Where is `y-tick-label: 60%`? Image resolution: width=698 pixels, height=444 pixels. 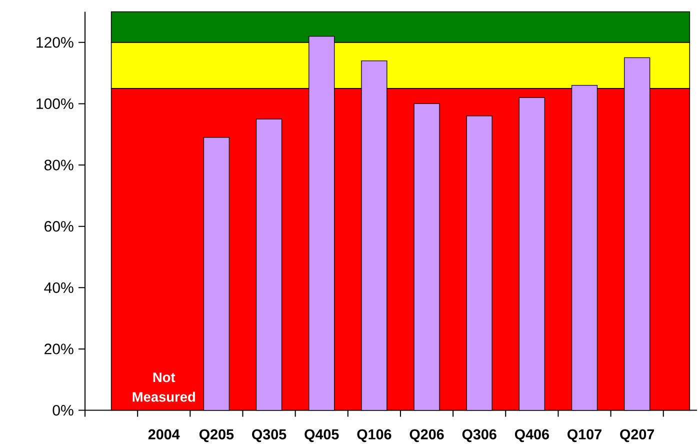 y-tick-label: 60% is located at coordinates (59, 226).